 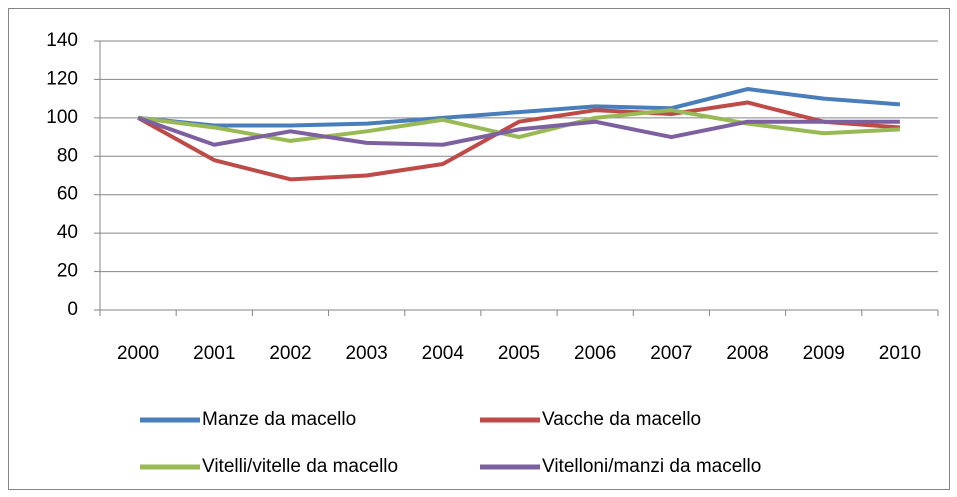 What do you see at coordinates (621, 419) in the screenshot?
I see `legend-label: Vacche da macello` at bounding box center [621, 419].